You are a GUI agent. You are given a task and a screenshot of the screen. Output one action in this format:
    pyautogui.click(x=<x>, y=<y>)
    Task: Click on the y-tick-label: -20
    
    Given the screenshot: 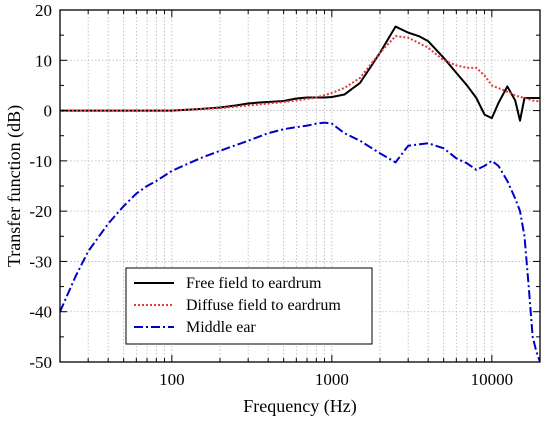 What is the action you would take?
    pyautogui.click(x=40, y=211)
    